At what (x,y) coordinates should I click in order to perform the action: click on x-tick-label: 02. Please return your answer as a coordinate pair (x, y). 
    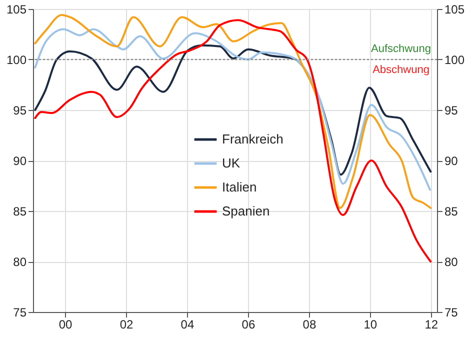
    Looking at the image, I should click on (127, 325).